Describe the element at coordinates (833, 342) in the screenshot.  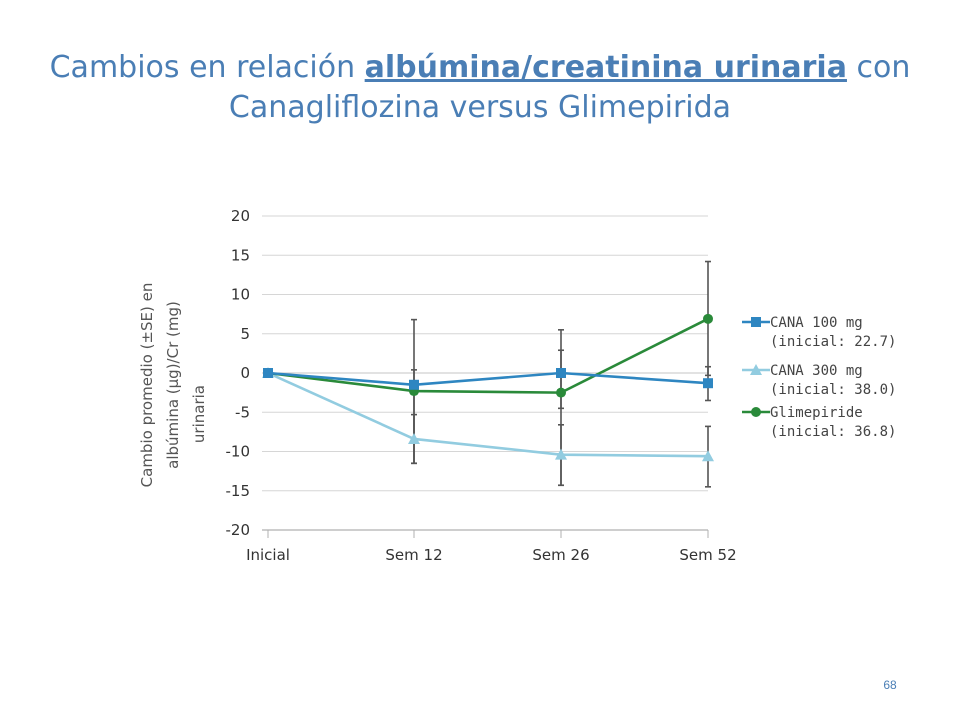
I see `legend-entry-subtitle: (inicial: 22.7)` at that location.